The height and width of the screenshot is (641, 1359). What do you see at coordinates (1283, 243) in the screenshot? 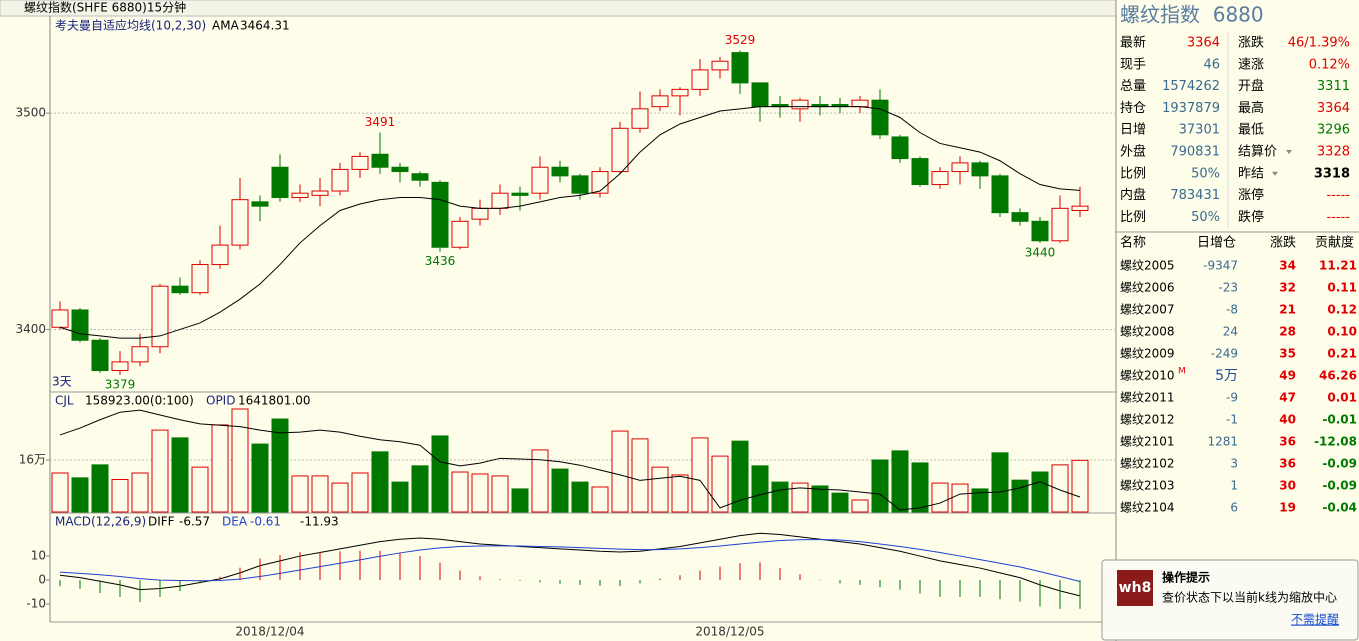
I see `table-header: 涨跌` at bounding box center [1283, 243].